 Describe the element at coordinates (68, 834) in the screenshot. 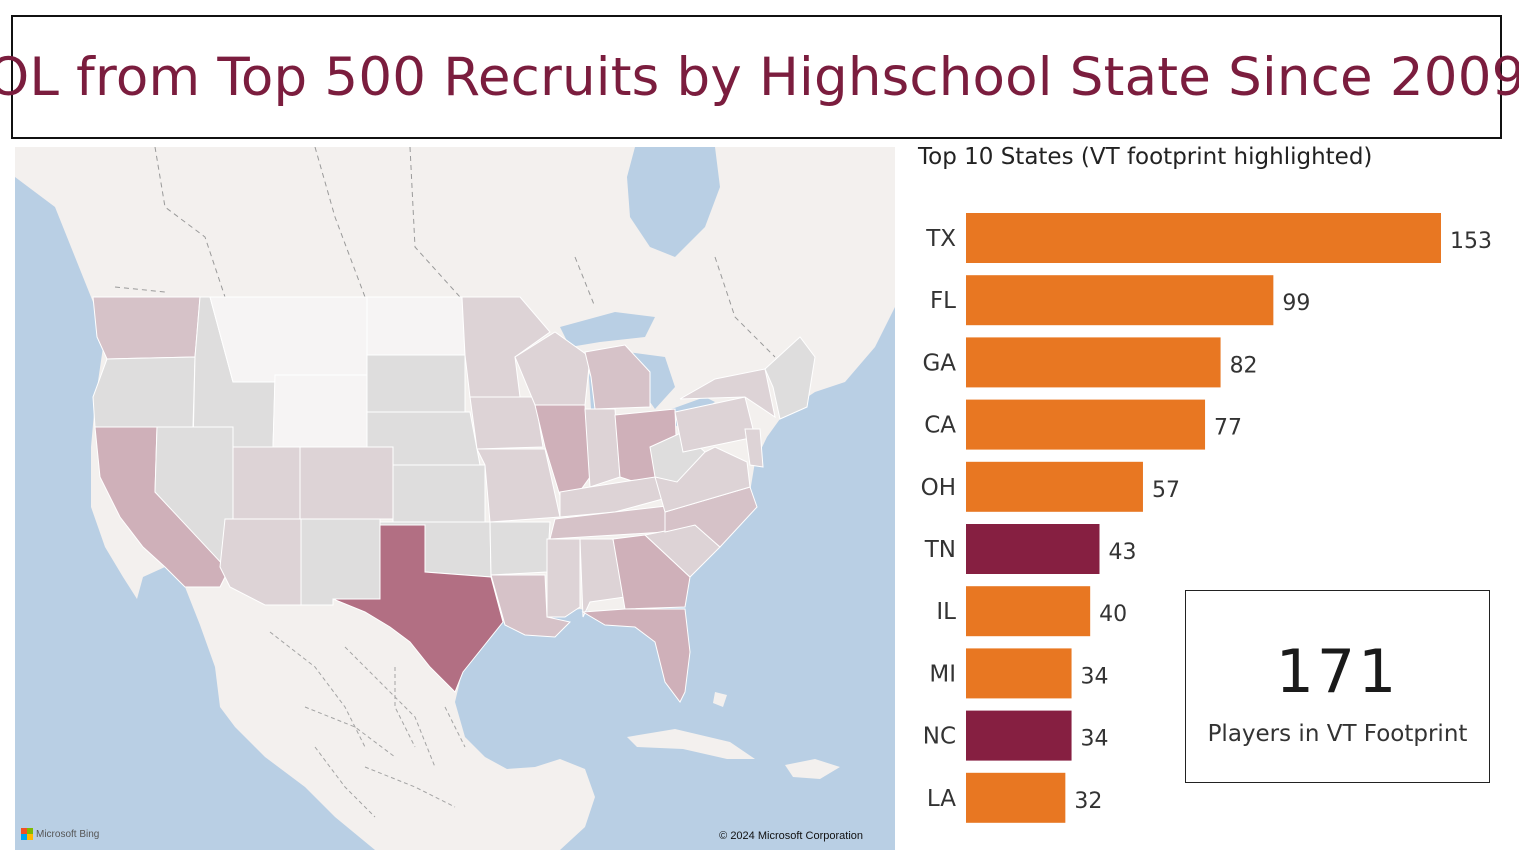

I see `bing-logo-text: Microsoft Bing` at that location.